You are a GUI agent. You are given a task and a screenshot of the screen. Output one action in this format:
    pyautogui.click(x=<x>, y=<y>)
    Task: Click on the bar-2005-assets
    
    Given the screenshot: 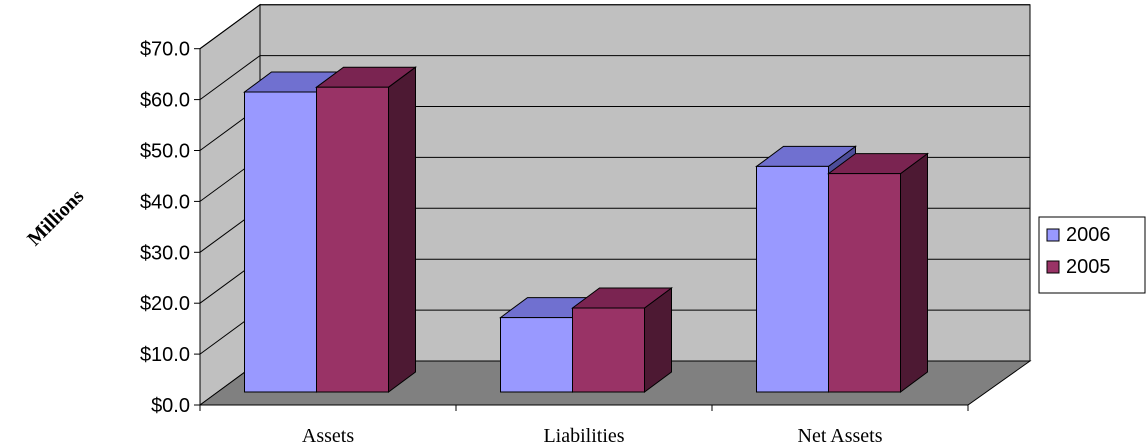 What is the action you would take?
    pyautogui.click(x=366, y=229)
    